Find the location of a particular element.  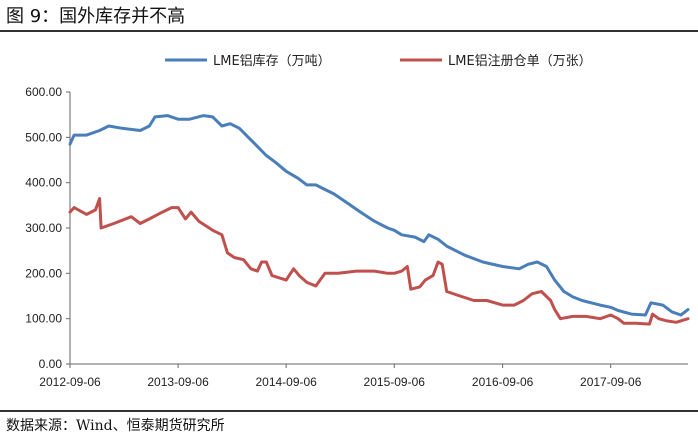

legend-label-1: LME铝库存（万吨） is located at coordinates (272, 61).